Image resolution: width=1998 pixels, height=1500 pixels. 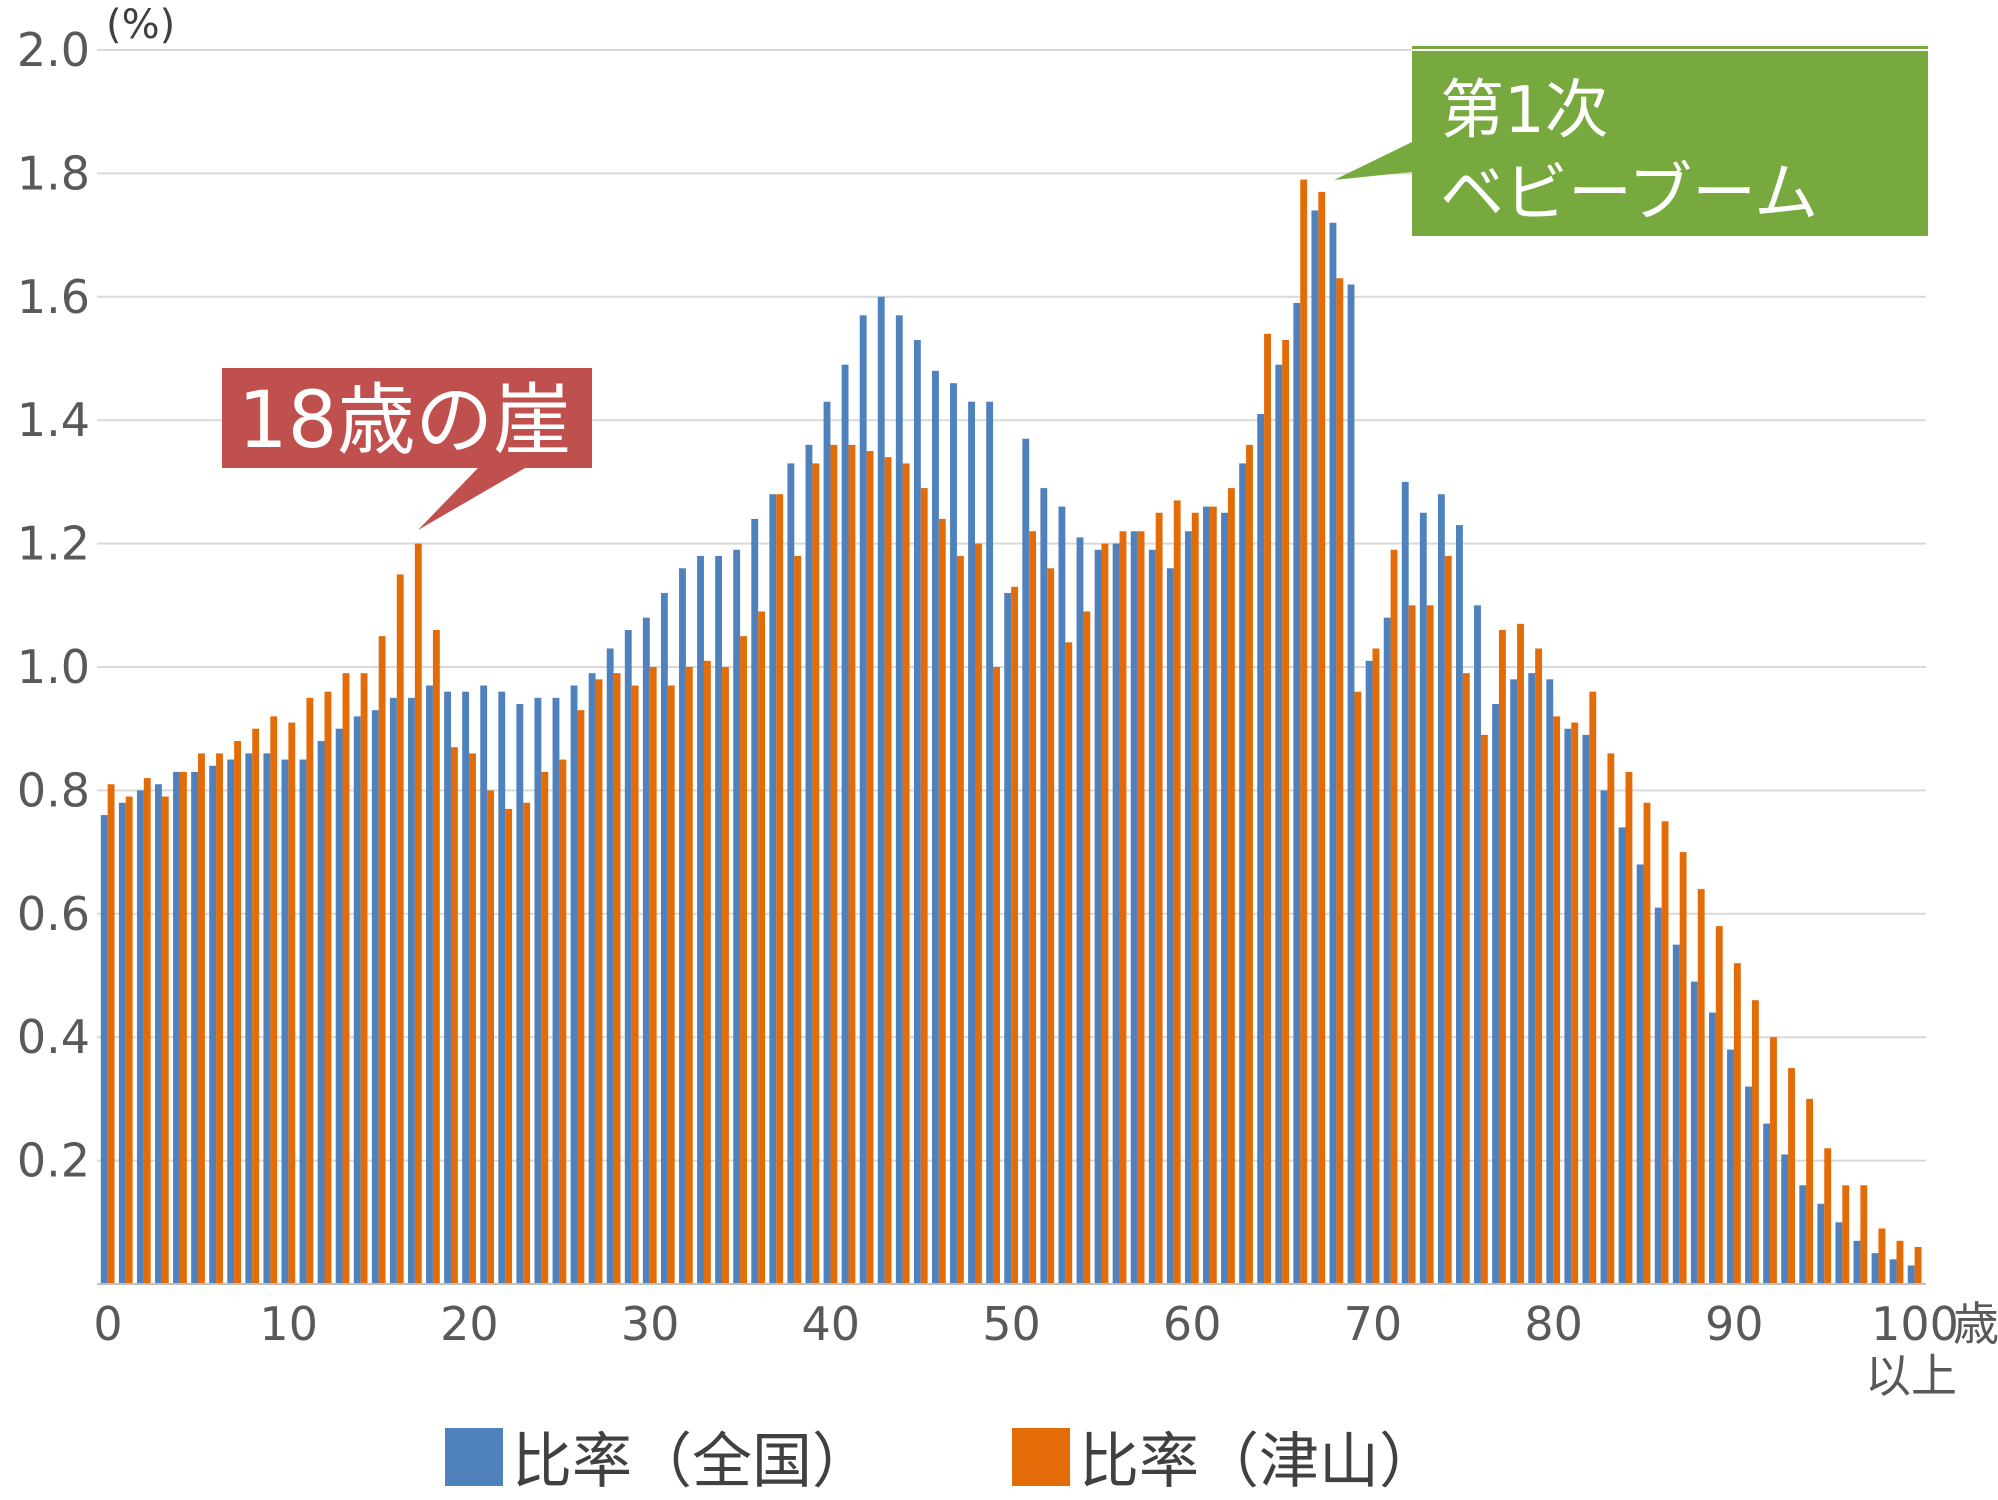 What do you see at coordinates (53, 667) in the screenshot?
I see `y-tick-label: 1.0` at bounding box center [53, 667].